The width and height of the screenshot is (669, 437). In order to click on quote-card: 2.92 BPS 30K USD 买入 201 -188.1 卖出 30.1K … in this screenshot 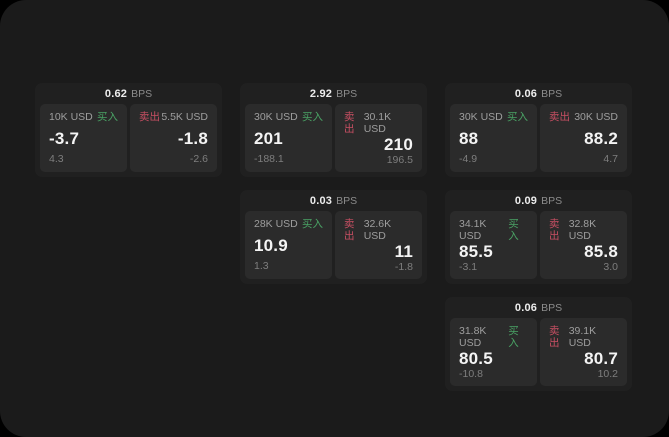, I will do `click(333, 130)`.